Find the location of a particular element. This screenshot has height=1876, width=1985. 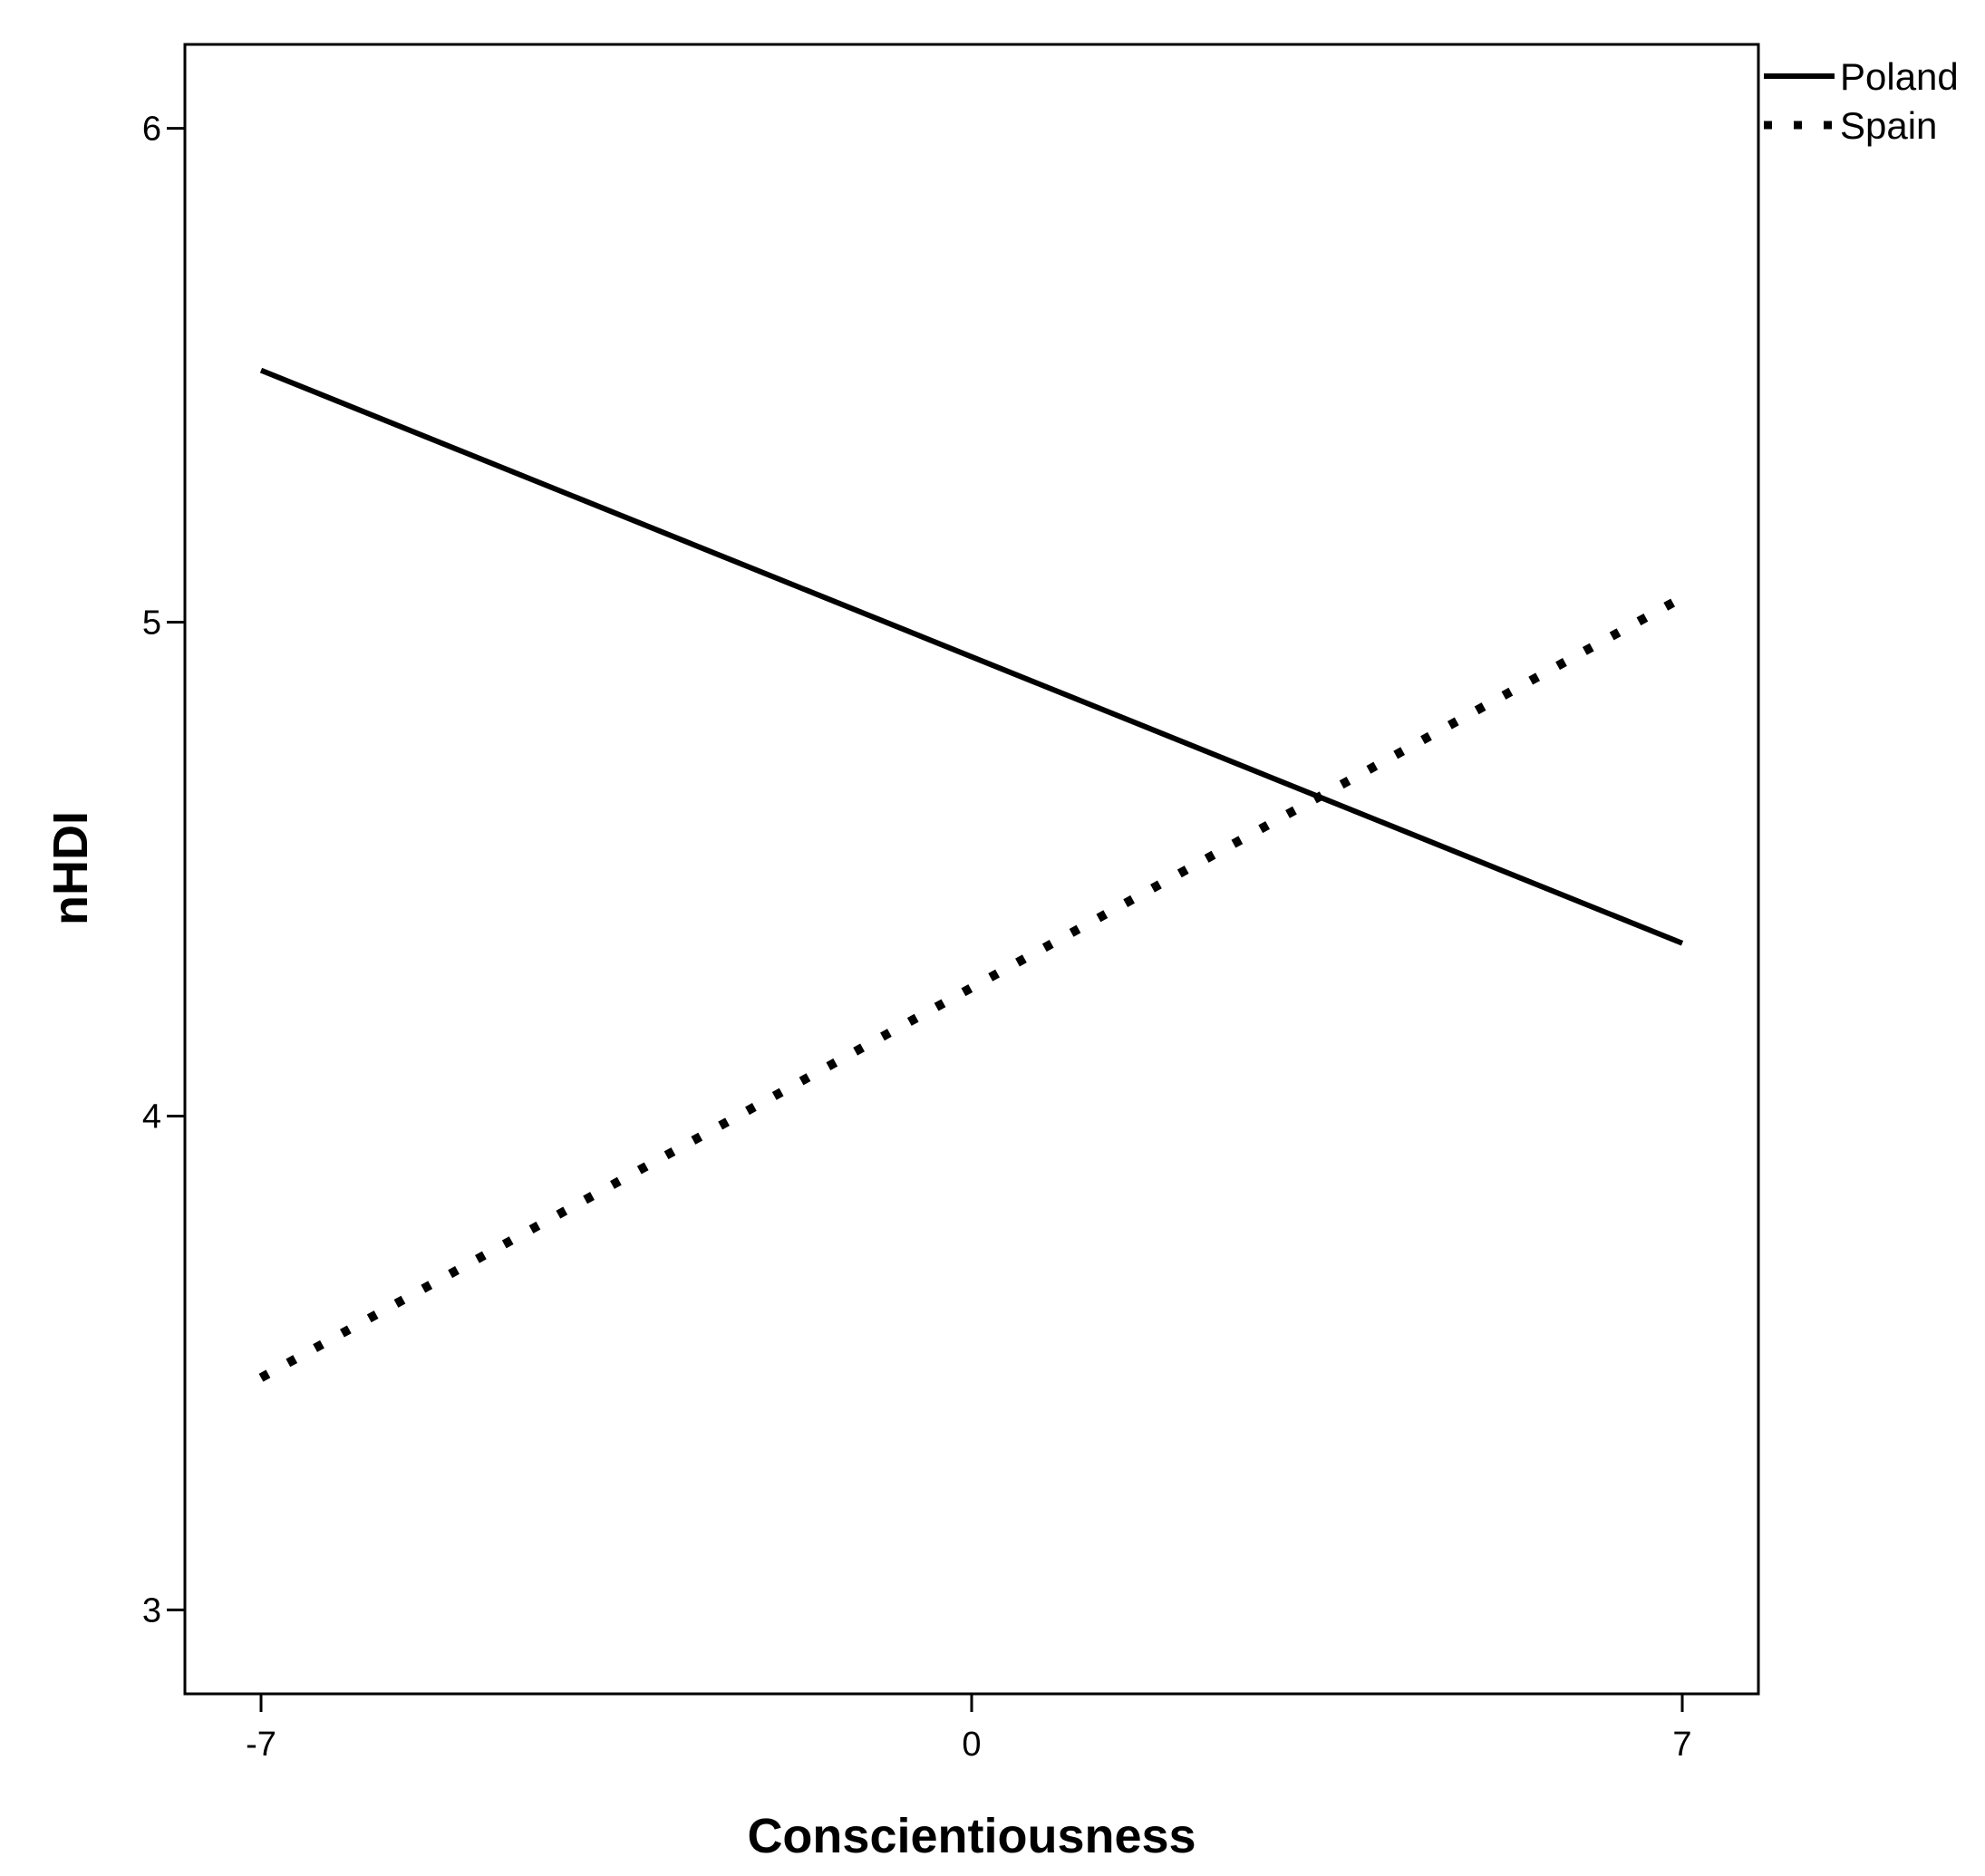

y-tick-label: 5 is located at coordinates (151, 623).